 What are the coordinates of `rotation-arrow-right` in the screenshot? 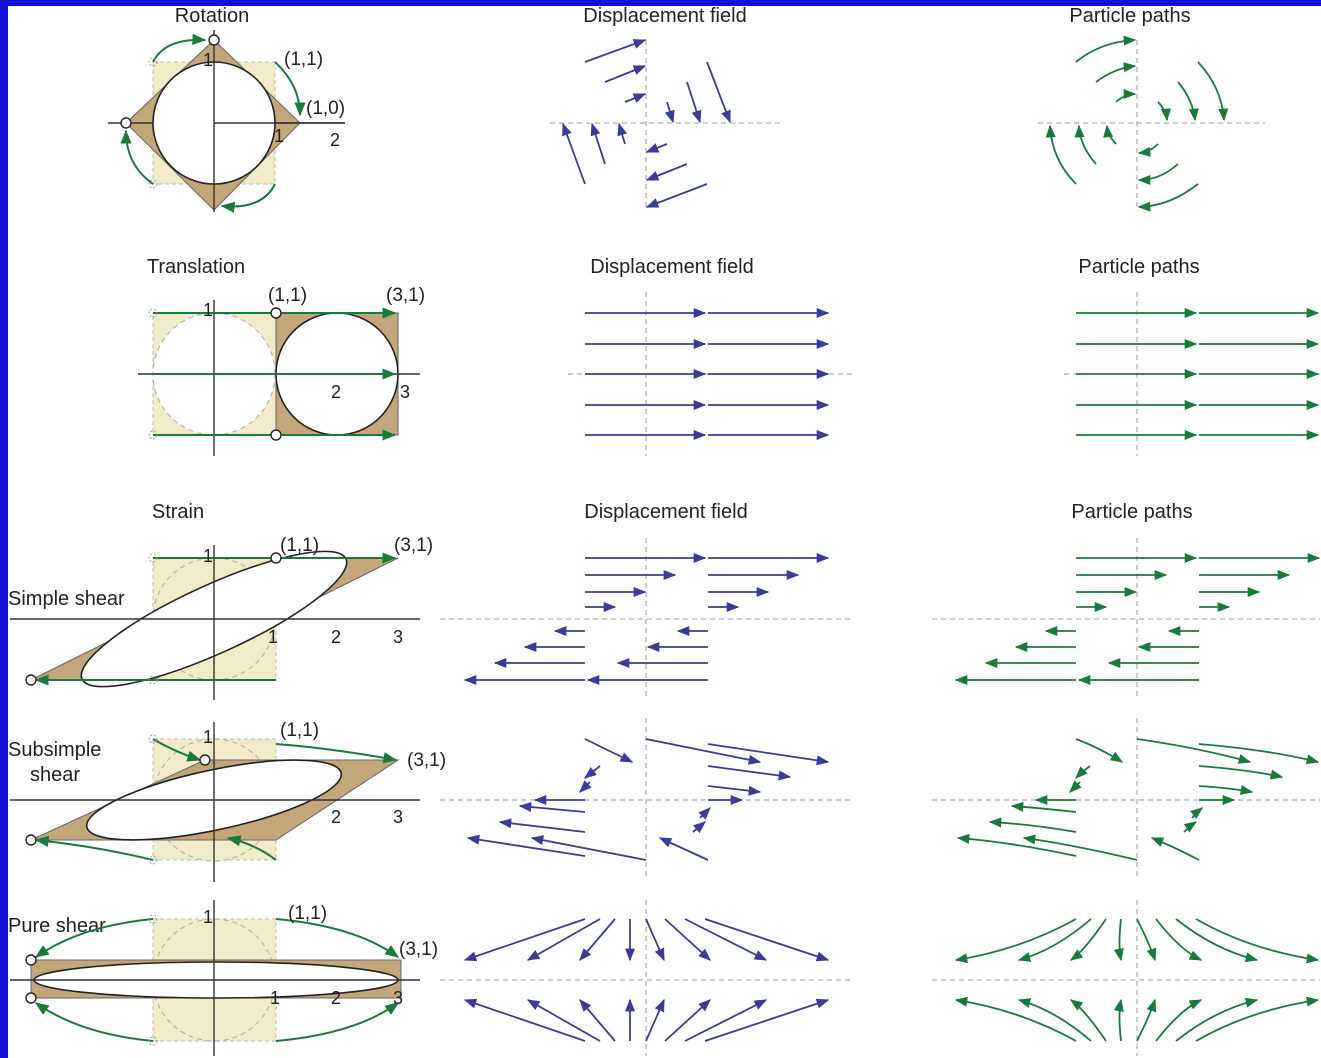 It's located at (290, 89).